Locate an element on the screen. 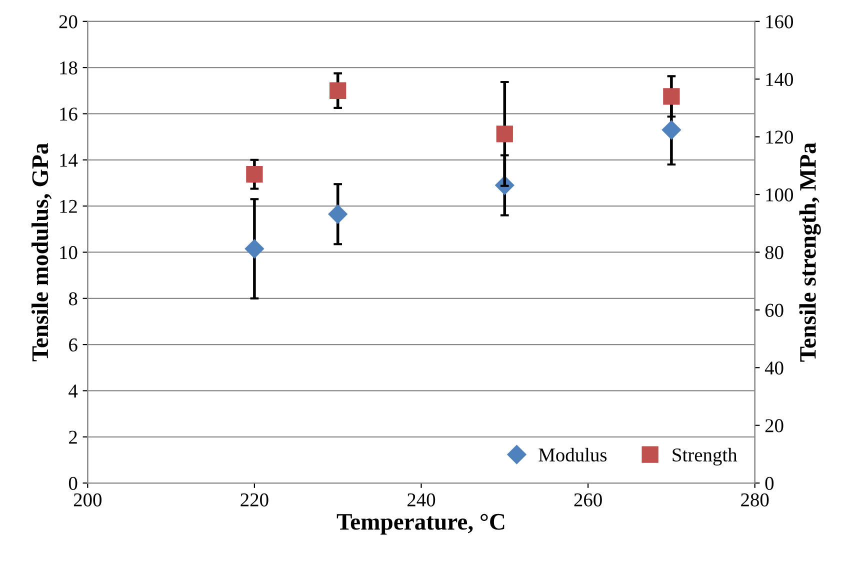  y2-tick-label: 40 is located at coordinates (774, 368).